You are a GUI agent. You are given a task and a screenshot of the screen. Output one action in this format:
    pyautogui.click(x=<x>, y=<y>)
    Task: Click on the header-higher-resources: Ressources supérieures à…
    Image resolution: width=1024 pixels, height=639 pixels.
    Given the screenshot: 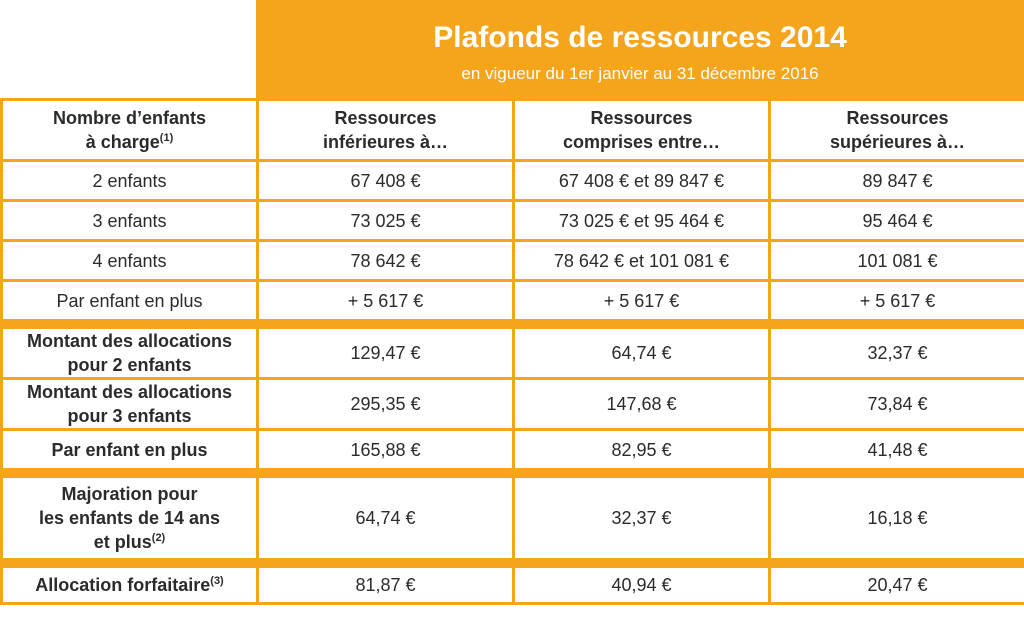 What is the action you would take?
    pyautogui.click(x=896, y=130)
    